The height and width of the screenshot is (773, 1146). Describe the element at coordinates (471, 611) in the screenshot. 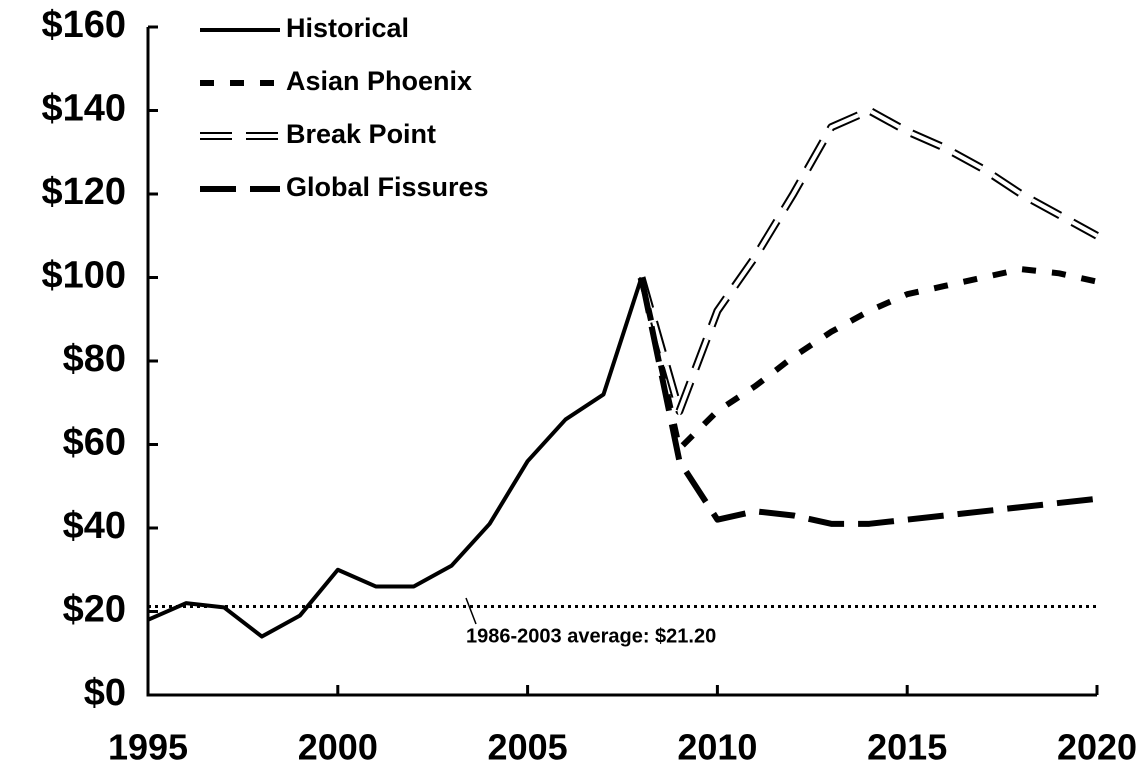

I see `annotation-pointer` at that location.